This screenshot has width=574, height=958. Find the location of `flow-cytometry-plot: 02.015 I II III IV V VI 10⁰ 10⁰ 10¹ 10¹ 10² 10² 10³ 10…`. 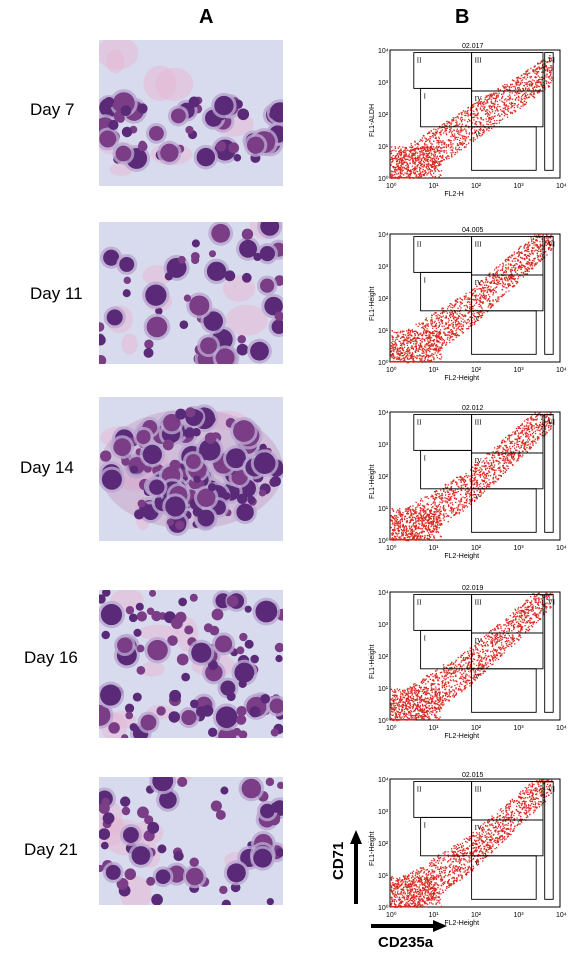

flow-cytometry-plot: 02.015 I II III IV V VI 10⁰ 10⁰ 10¹ 10¹ 10² 10² 10³ 10… is located at coordinates (464, 847).